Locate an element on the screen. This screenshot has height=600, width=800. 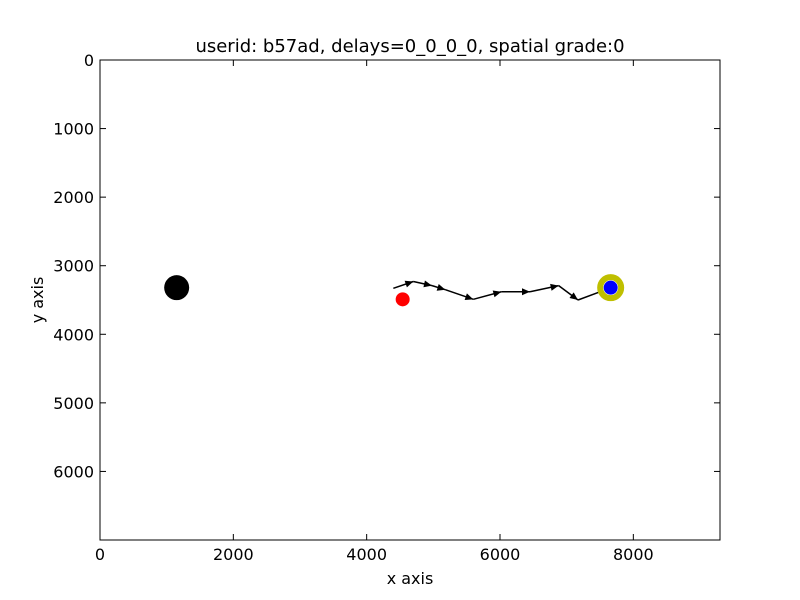
x-axis-label: x axis is located at coordinates (410, 578).